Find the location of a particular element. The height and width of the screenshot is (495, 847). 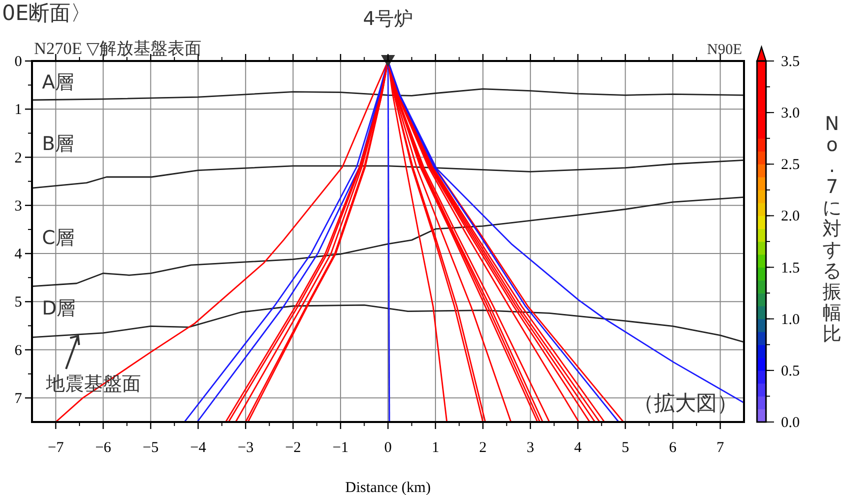

annotation: C層 is located at coordinates (58, 238).